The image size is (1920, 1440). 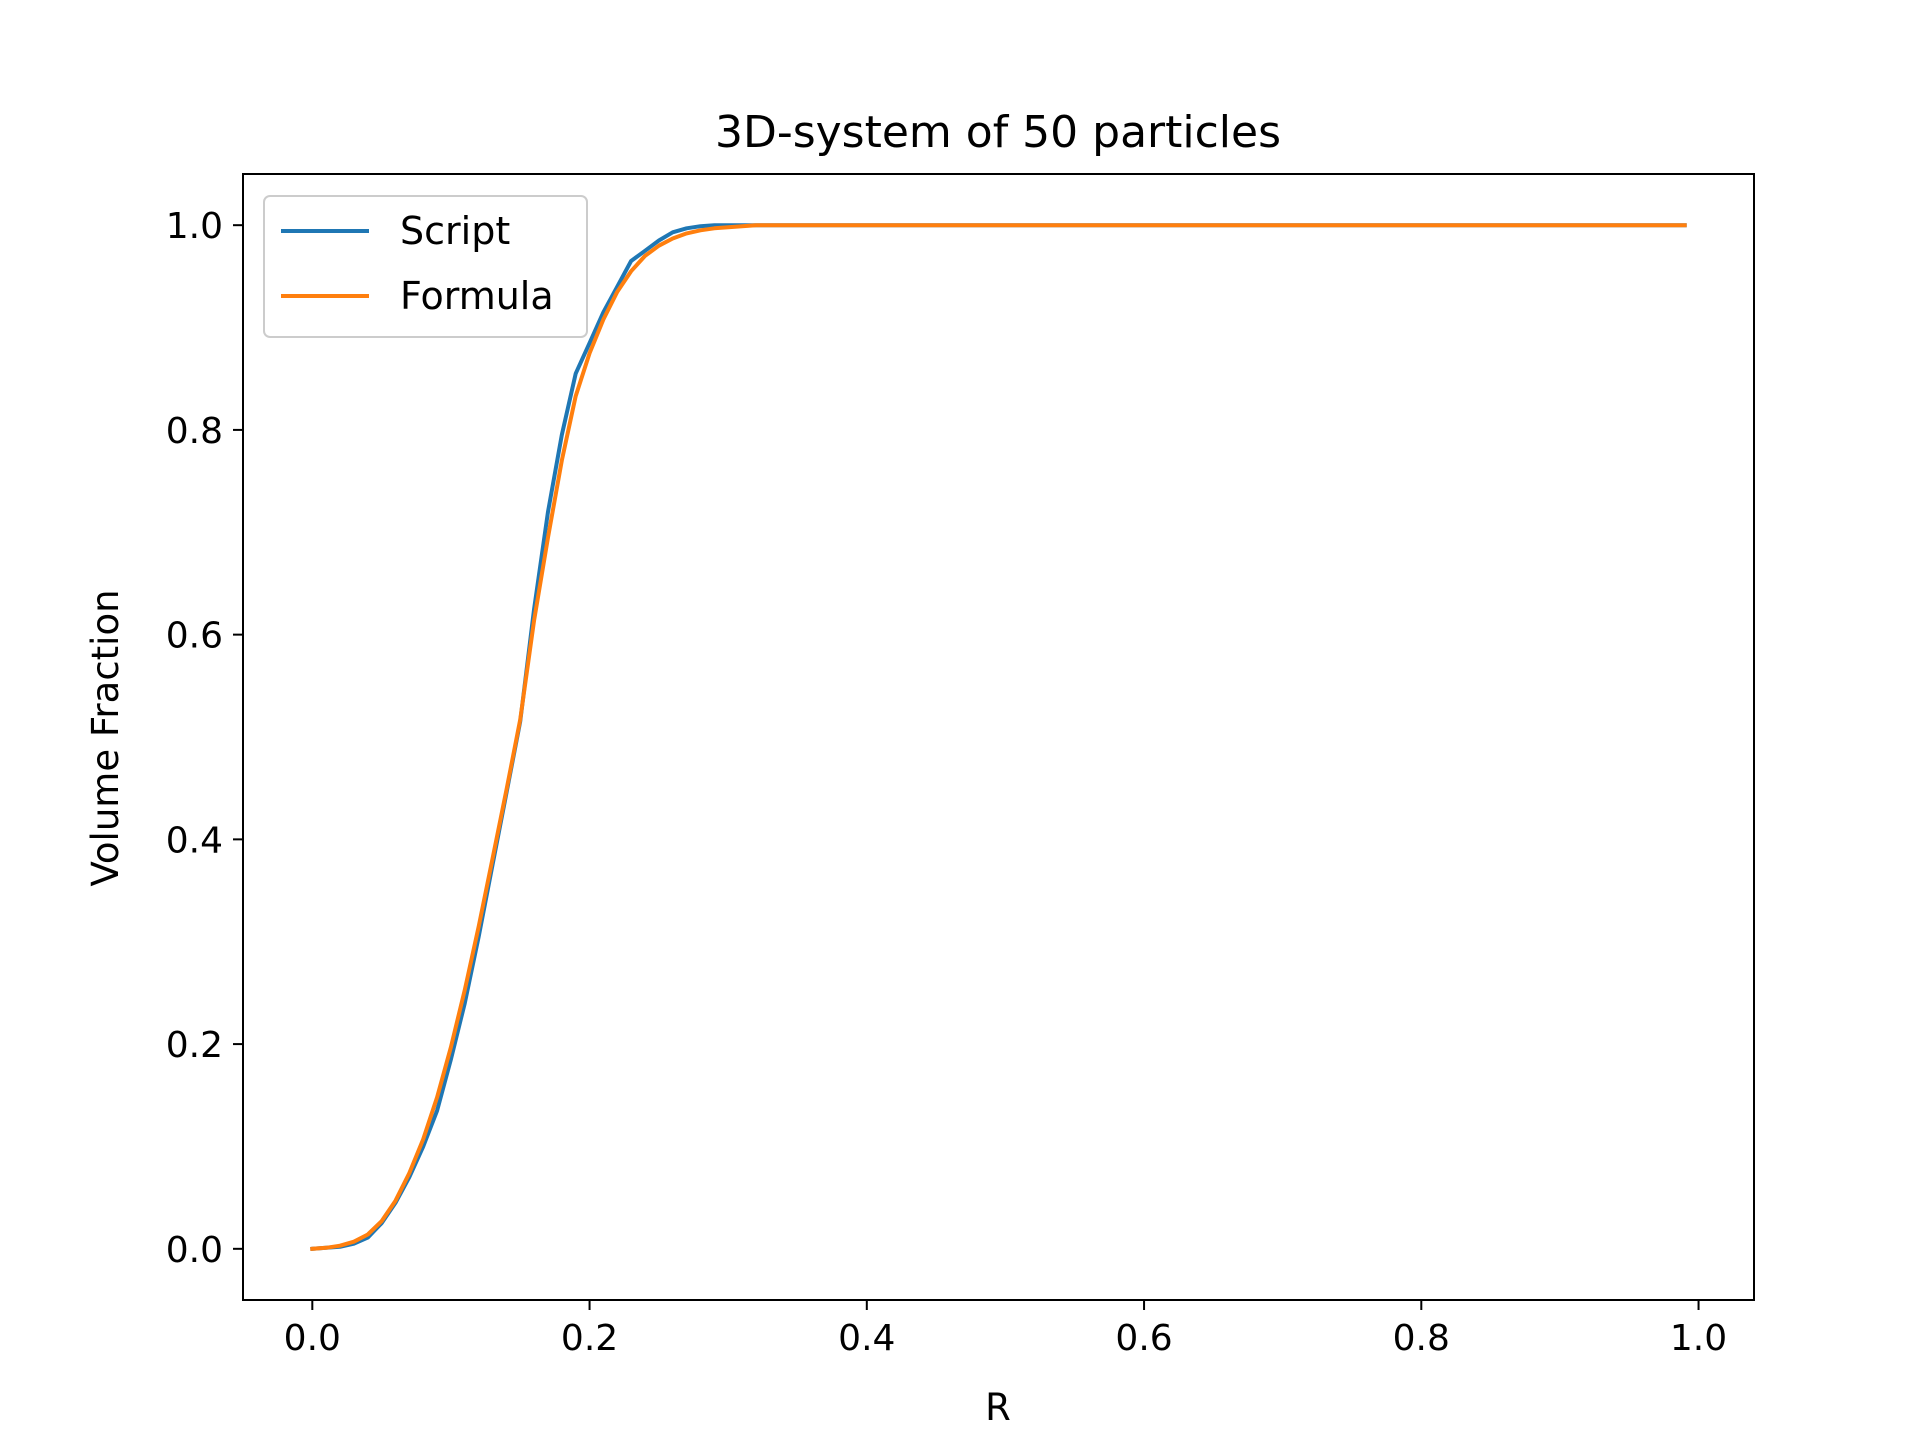 What do you see at coordinates (194, 1250) in the screenshot?
I see `y-tick-label: 0.0` at bounding box center [194, 1250].